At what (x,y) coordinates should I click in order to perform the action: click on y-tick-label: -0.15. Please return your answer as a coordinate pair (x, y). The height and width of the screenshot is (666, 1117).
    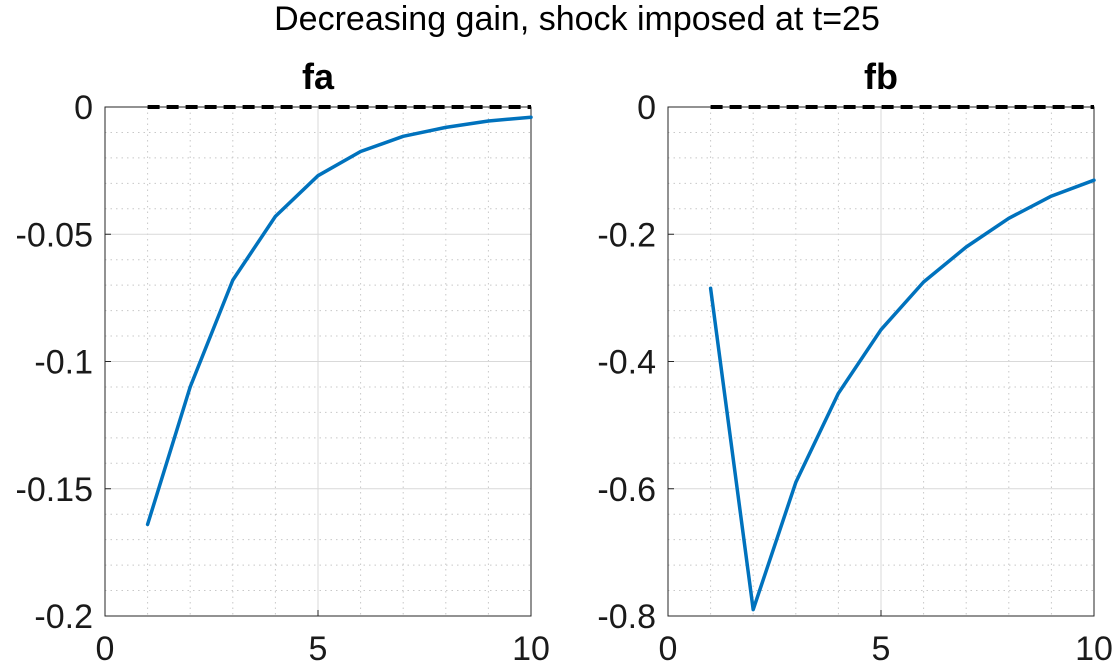
    Looking at the image, I should click on (55, 490).